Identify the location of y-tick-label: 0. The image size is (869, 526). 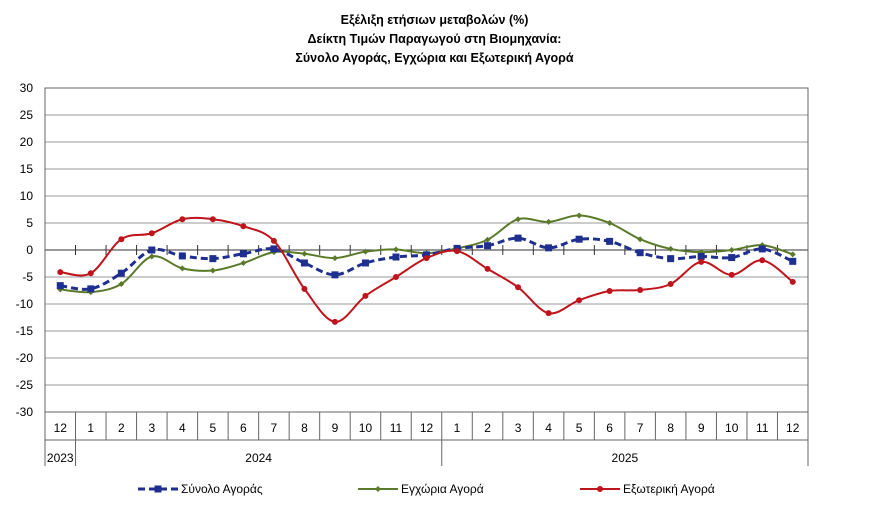
(29, 250).